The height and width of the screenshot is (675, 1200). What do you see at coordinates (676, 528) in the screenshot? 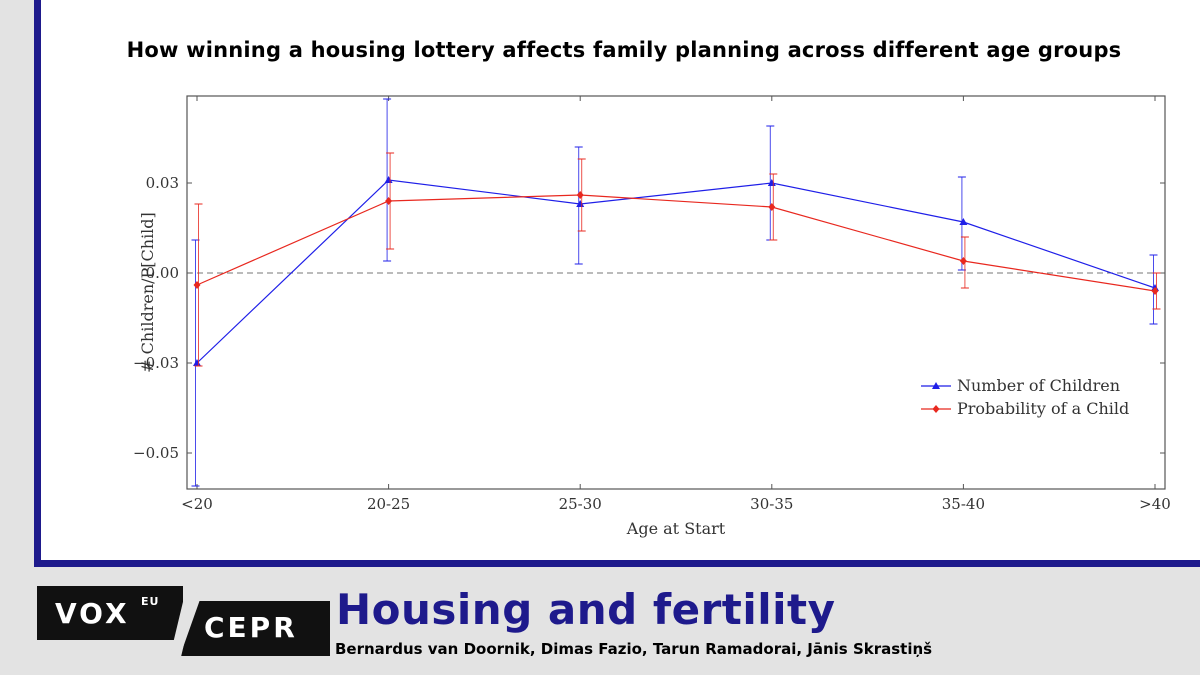
I see `x-axis-label: Age at Start` at bounding box center [676, 528].